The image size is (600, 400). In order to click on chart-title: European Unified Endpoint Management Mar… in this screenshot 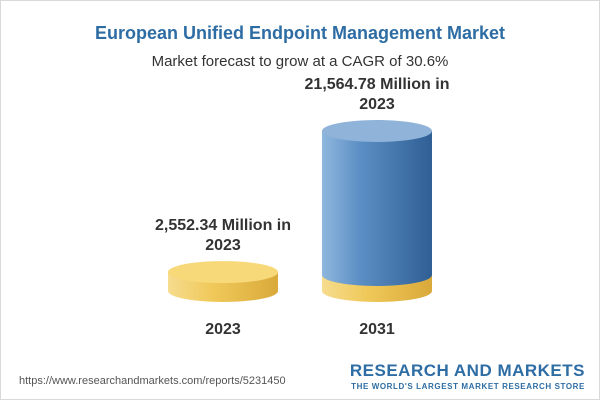, I will do `click(300, 33)`.